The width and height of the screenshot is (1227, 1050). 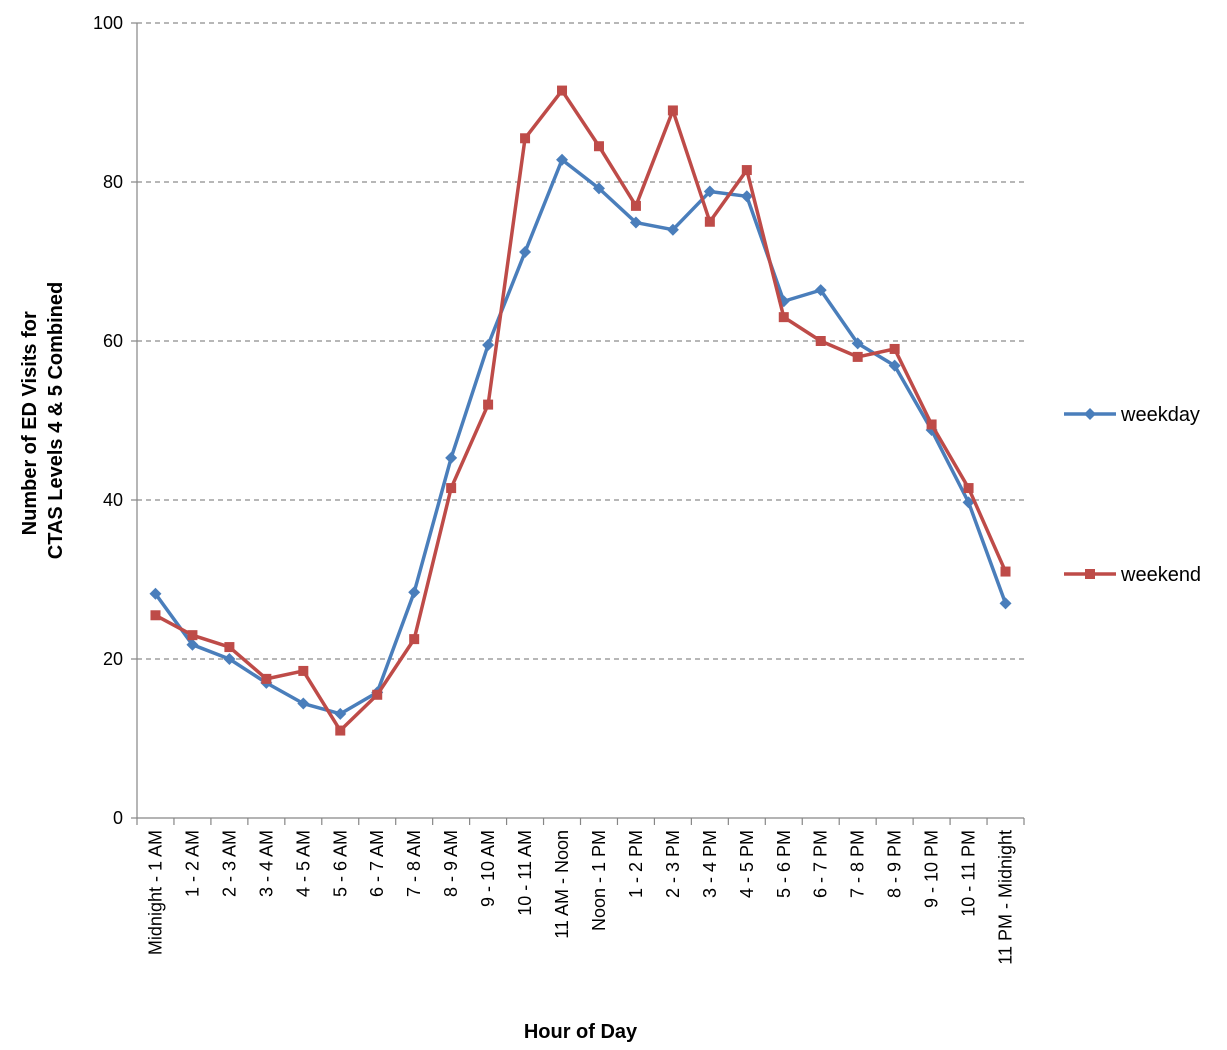 What do you see at coordinates (377, 863) in the screenshot?
I see `x-tick-label: 6 - 7 AM` at bounding box center [377, 863].